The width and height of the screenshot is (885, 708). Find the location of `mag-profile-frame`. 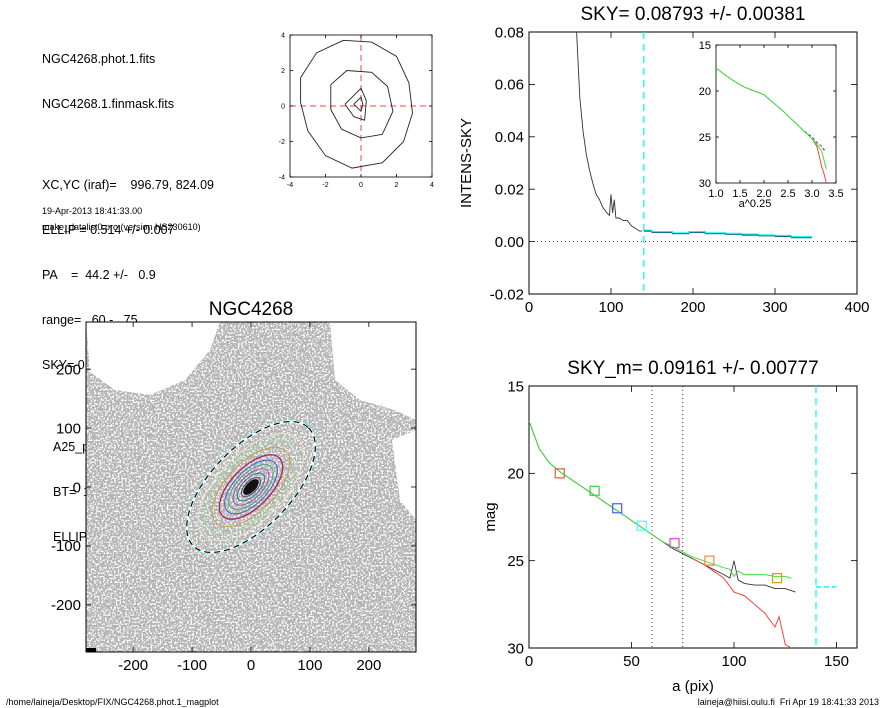

mag-profile-frame is located at coordinates (693, 517).